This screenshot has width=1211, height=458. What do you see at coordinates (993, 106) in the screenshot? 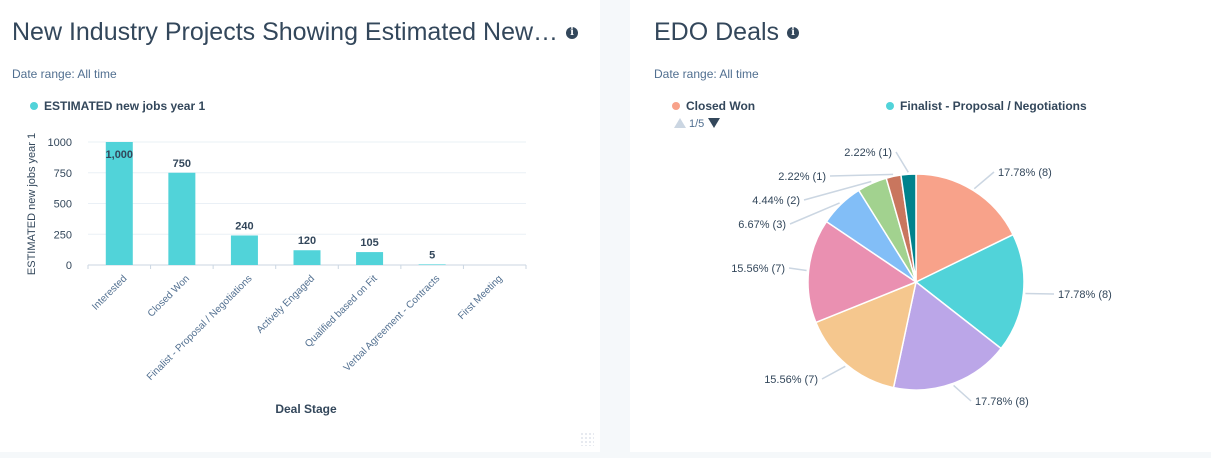
I see `pie-legend-label: Finalist - Proposal / Negotiations` at bounding box center [993, 106].